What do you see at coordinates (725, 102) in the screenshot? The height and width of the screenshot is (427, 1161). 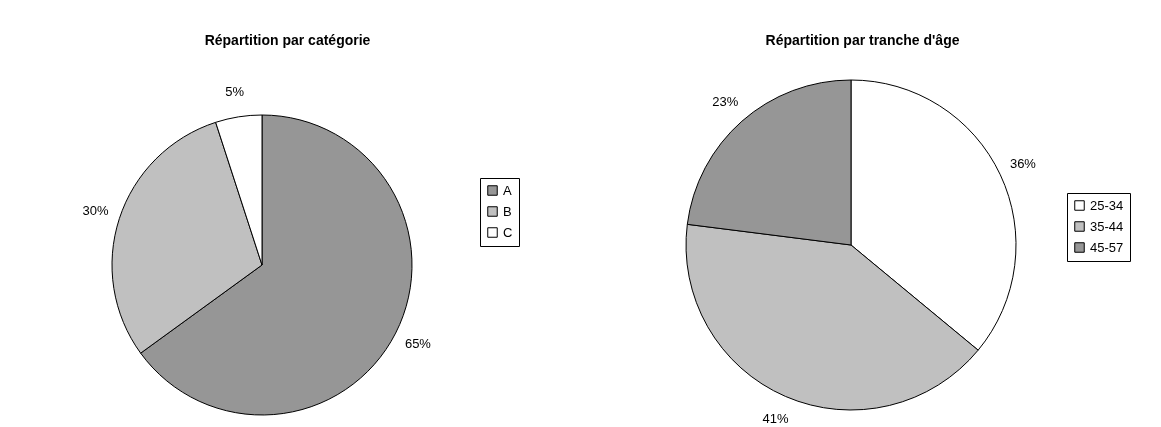 I see `data-label: 23%` at bounding box center [725, 102].